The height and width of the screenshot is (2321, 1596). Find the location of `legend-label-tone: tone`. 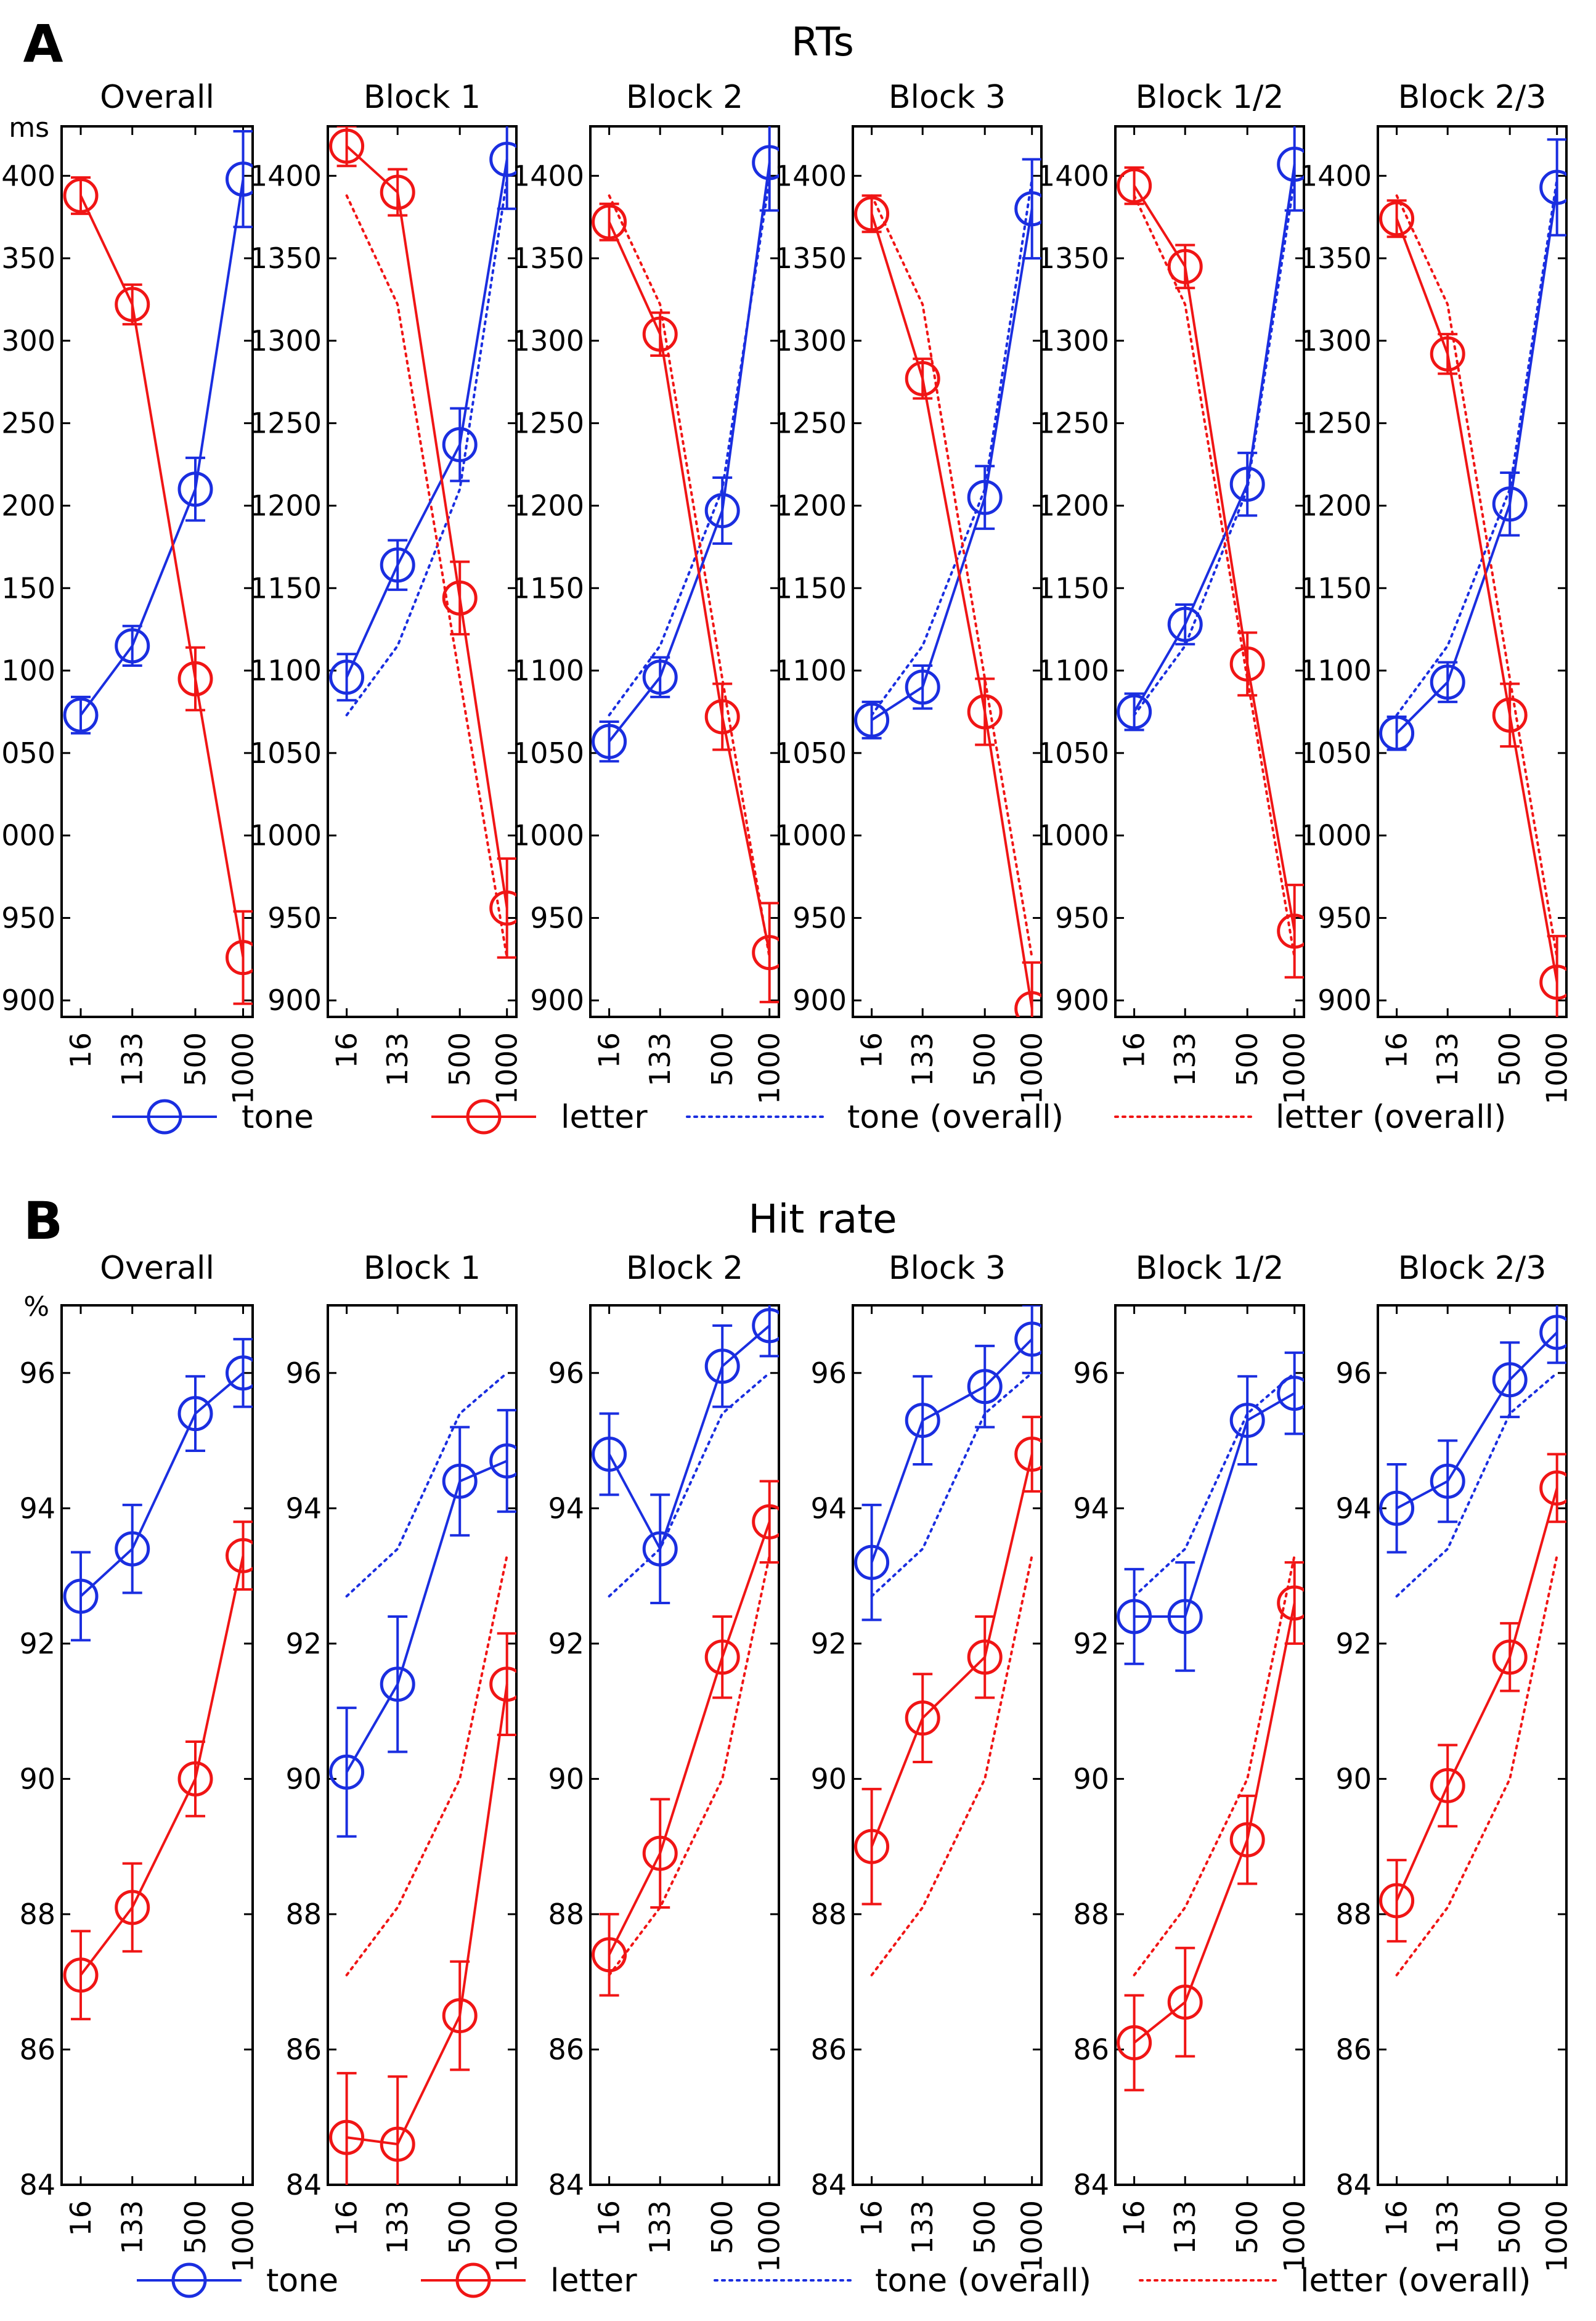

legend-label-tone: tone is located at coordinates (278, 1117).